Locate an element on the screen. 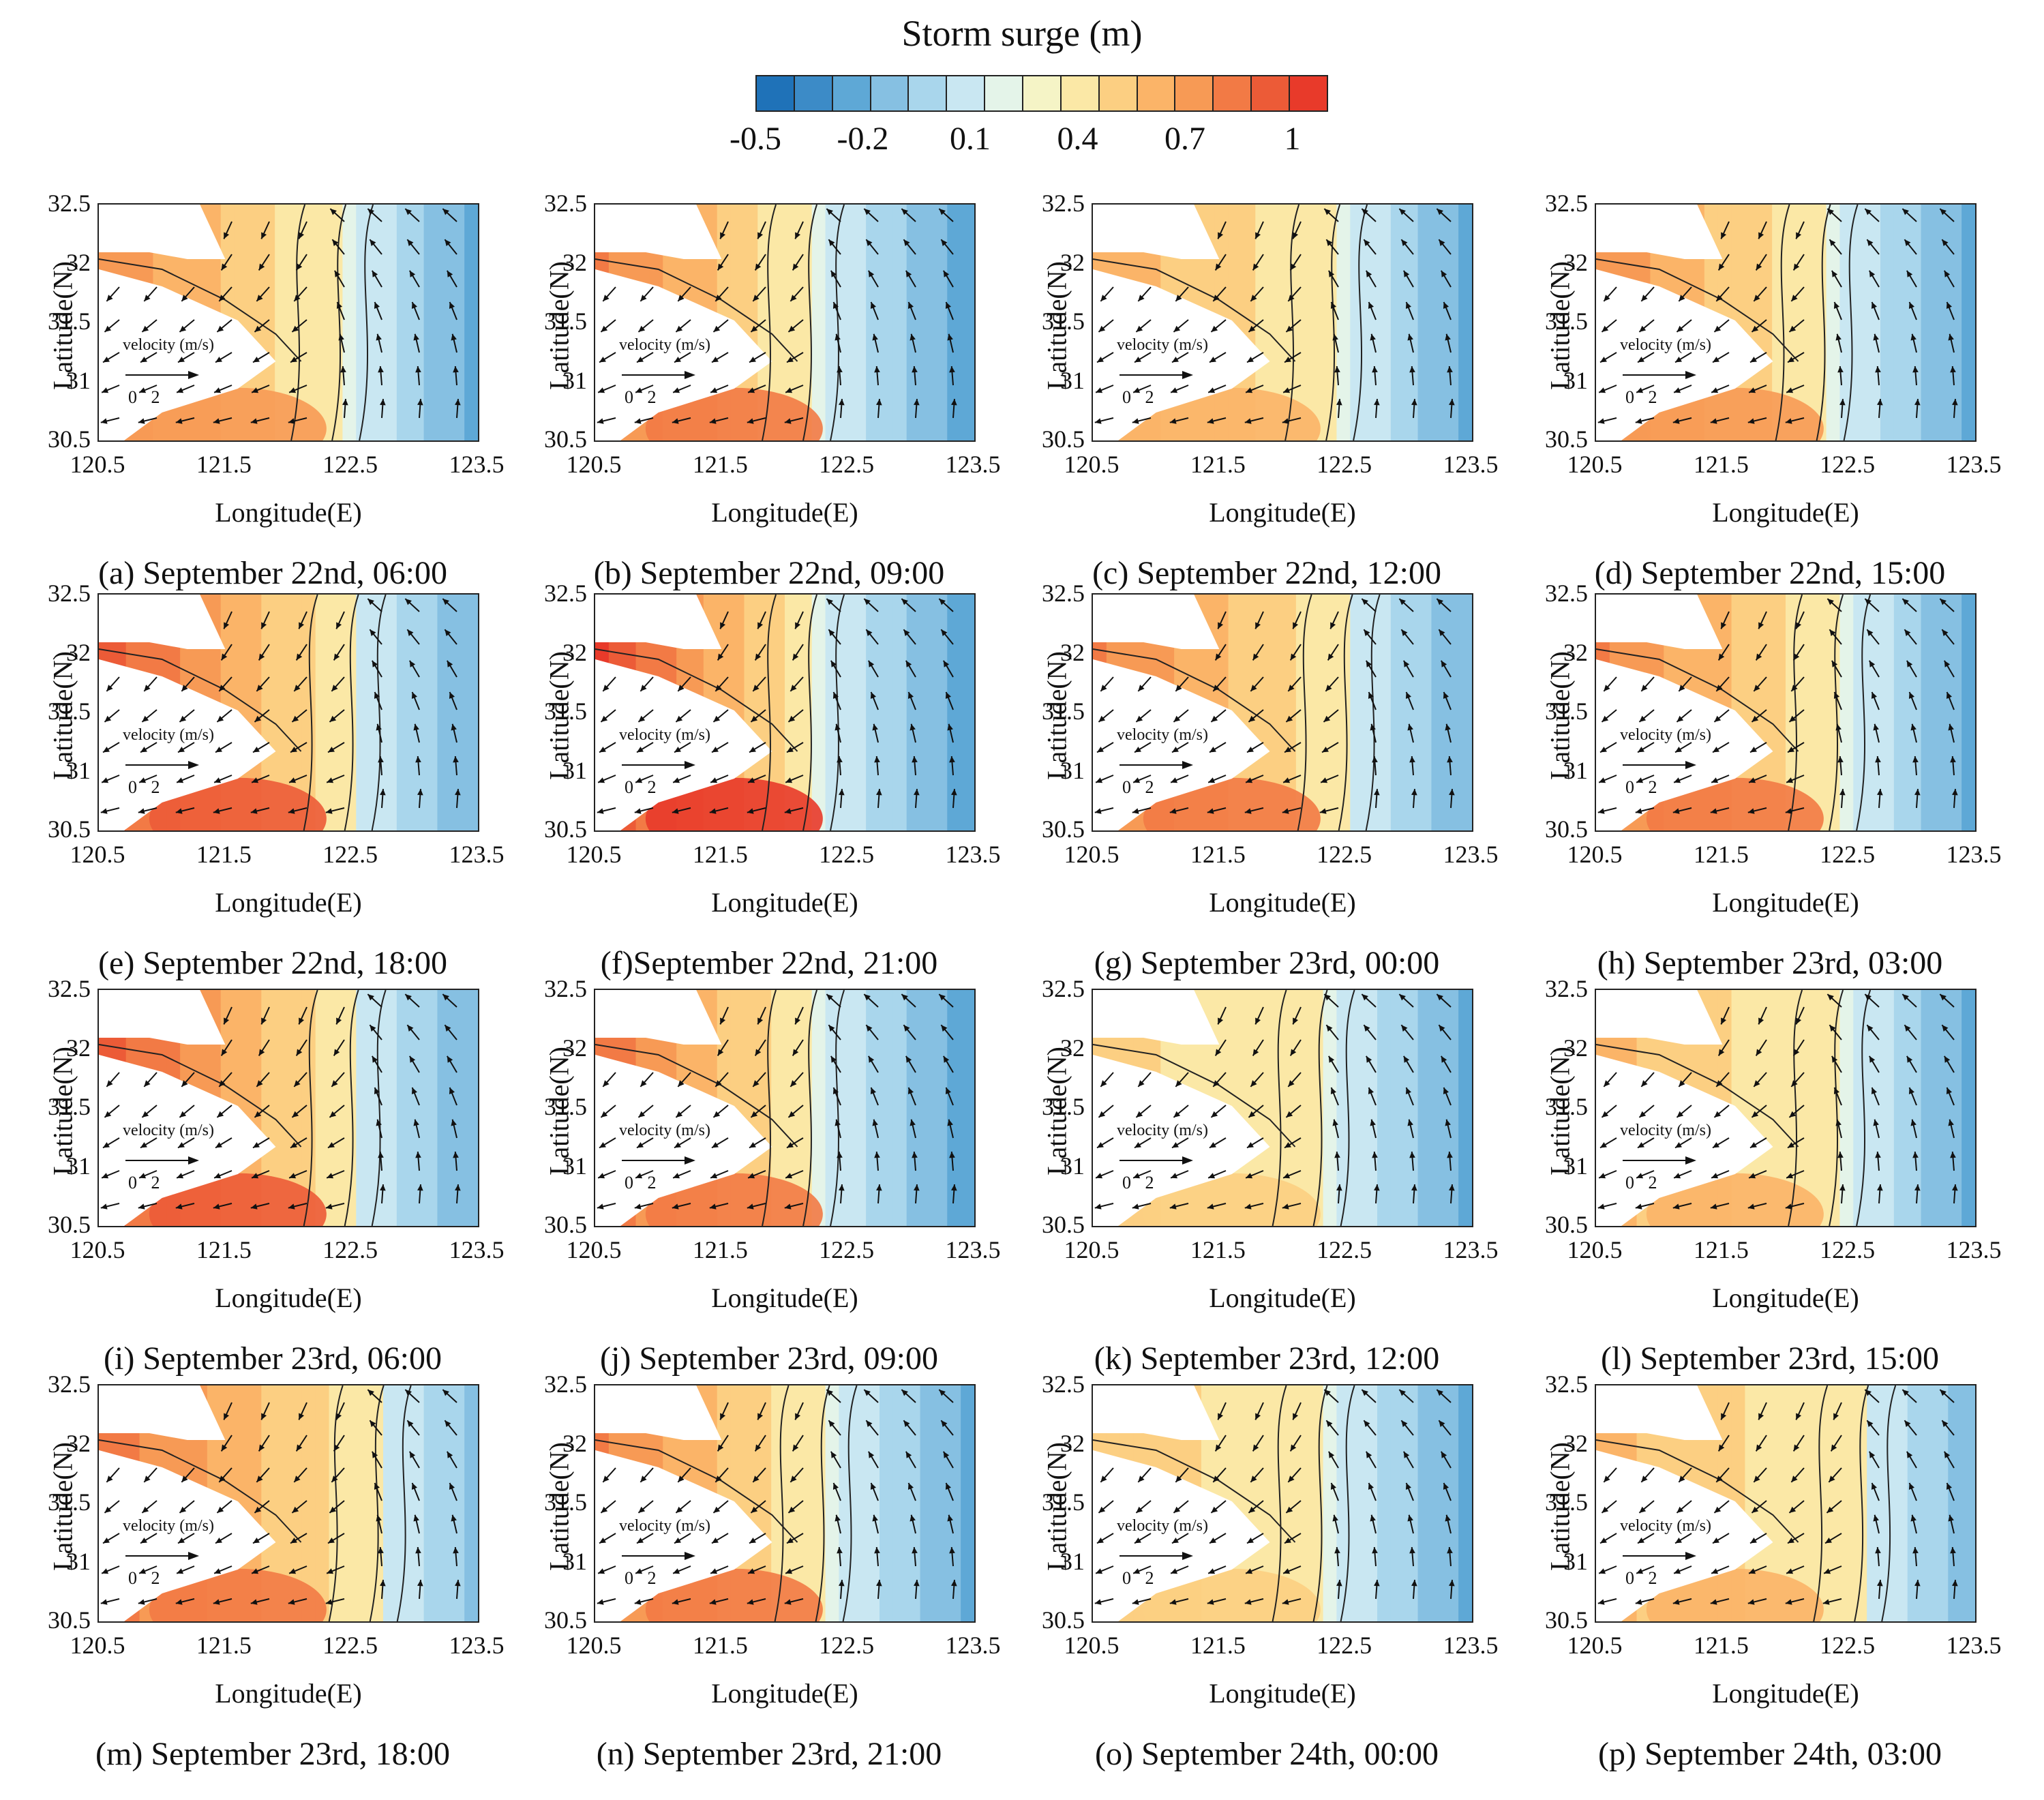 The image size is (2044, 1800). surge-field is located at coordinates (288, 322).